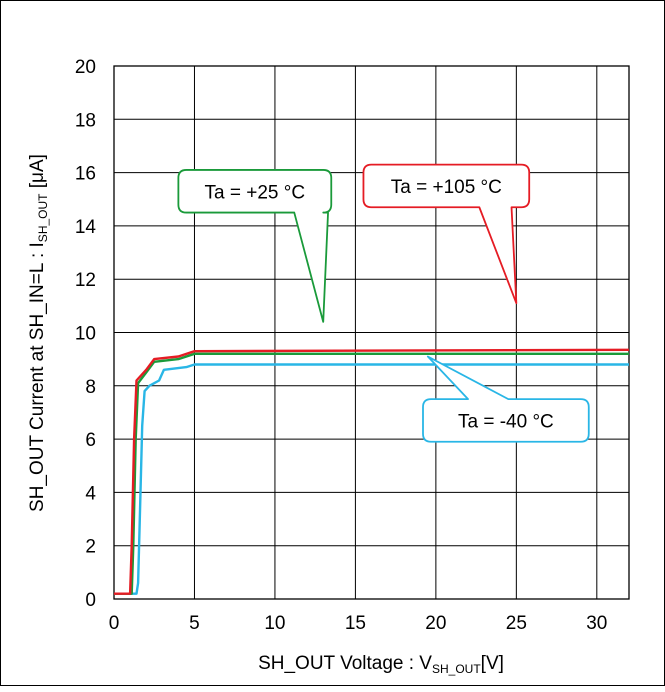  What do you see at coordinates (90, 600) in the screenshot?
I see `y-tick-label: 0` at bounding box center [90, 600].